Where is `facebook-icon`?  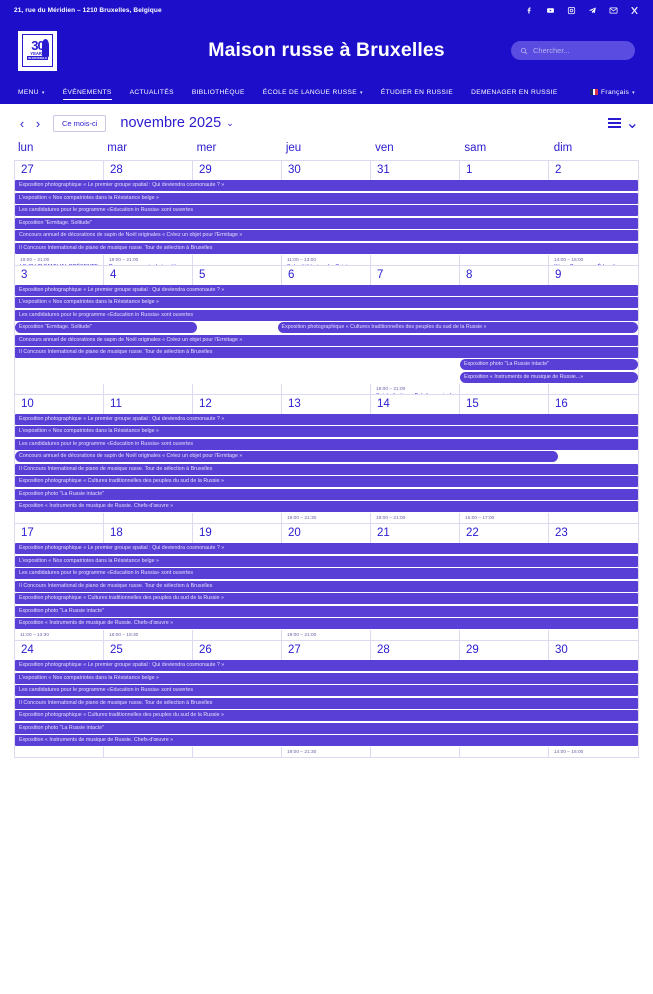
facebook-icon is located at coordinates (529, 10).